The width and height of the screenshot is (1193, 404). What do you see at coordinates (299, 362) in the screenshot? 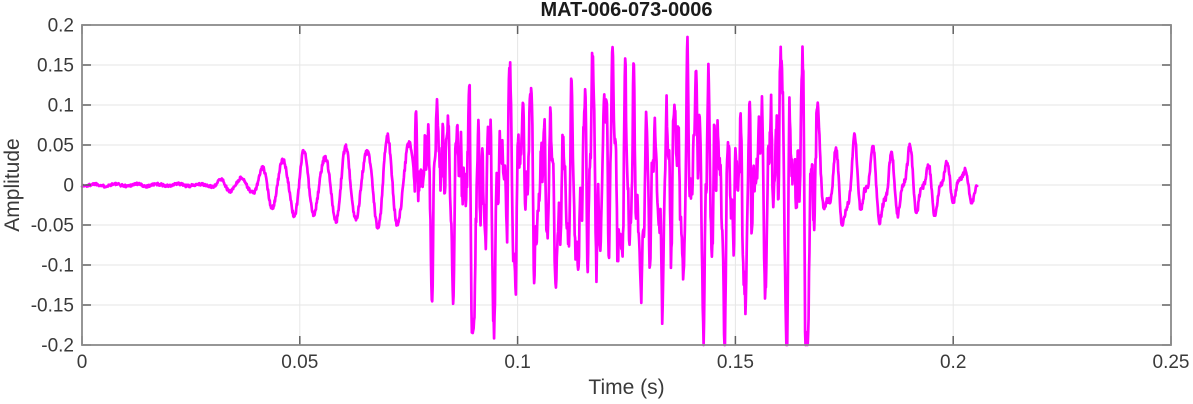
I see `x-tick-label: 0.05` at bounding box center [299, 362].